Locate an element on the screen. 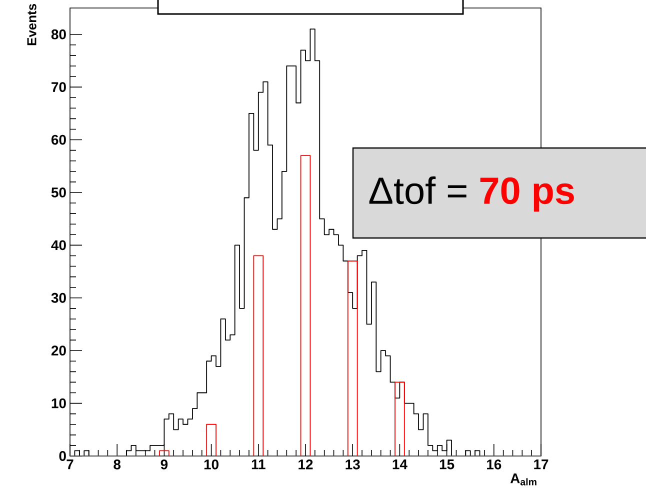 The image size is (646, 498). annotation: Δtof = is located at coordinates (417, 190).